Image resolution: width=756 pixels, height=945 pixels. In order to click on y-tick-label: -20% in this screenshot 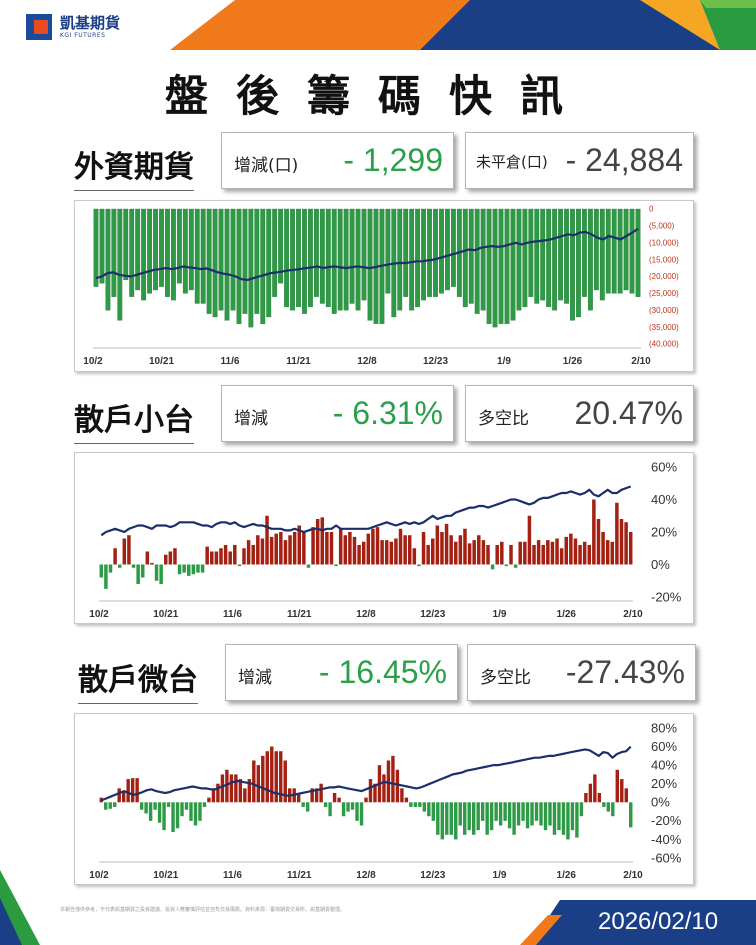, I will do `click(666, 596)`.